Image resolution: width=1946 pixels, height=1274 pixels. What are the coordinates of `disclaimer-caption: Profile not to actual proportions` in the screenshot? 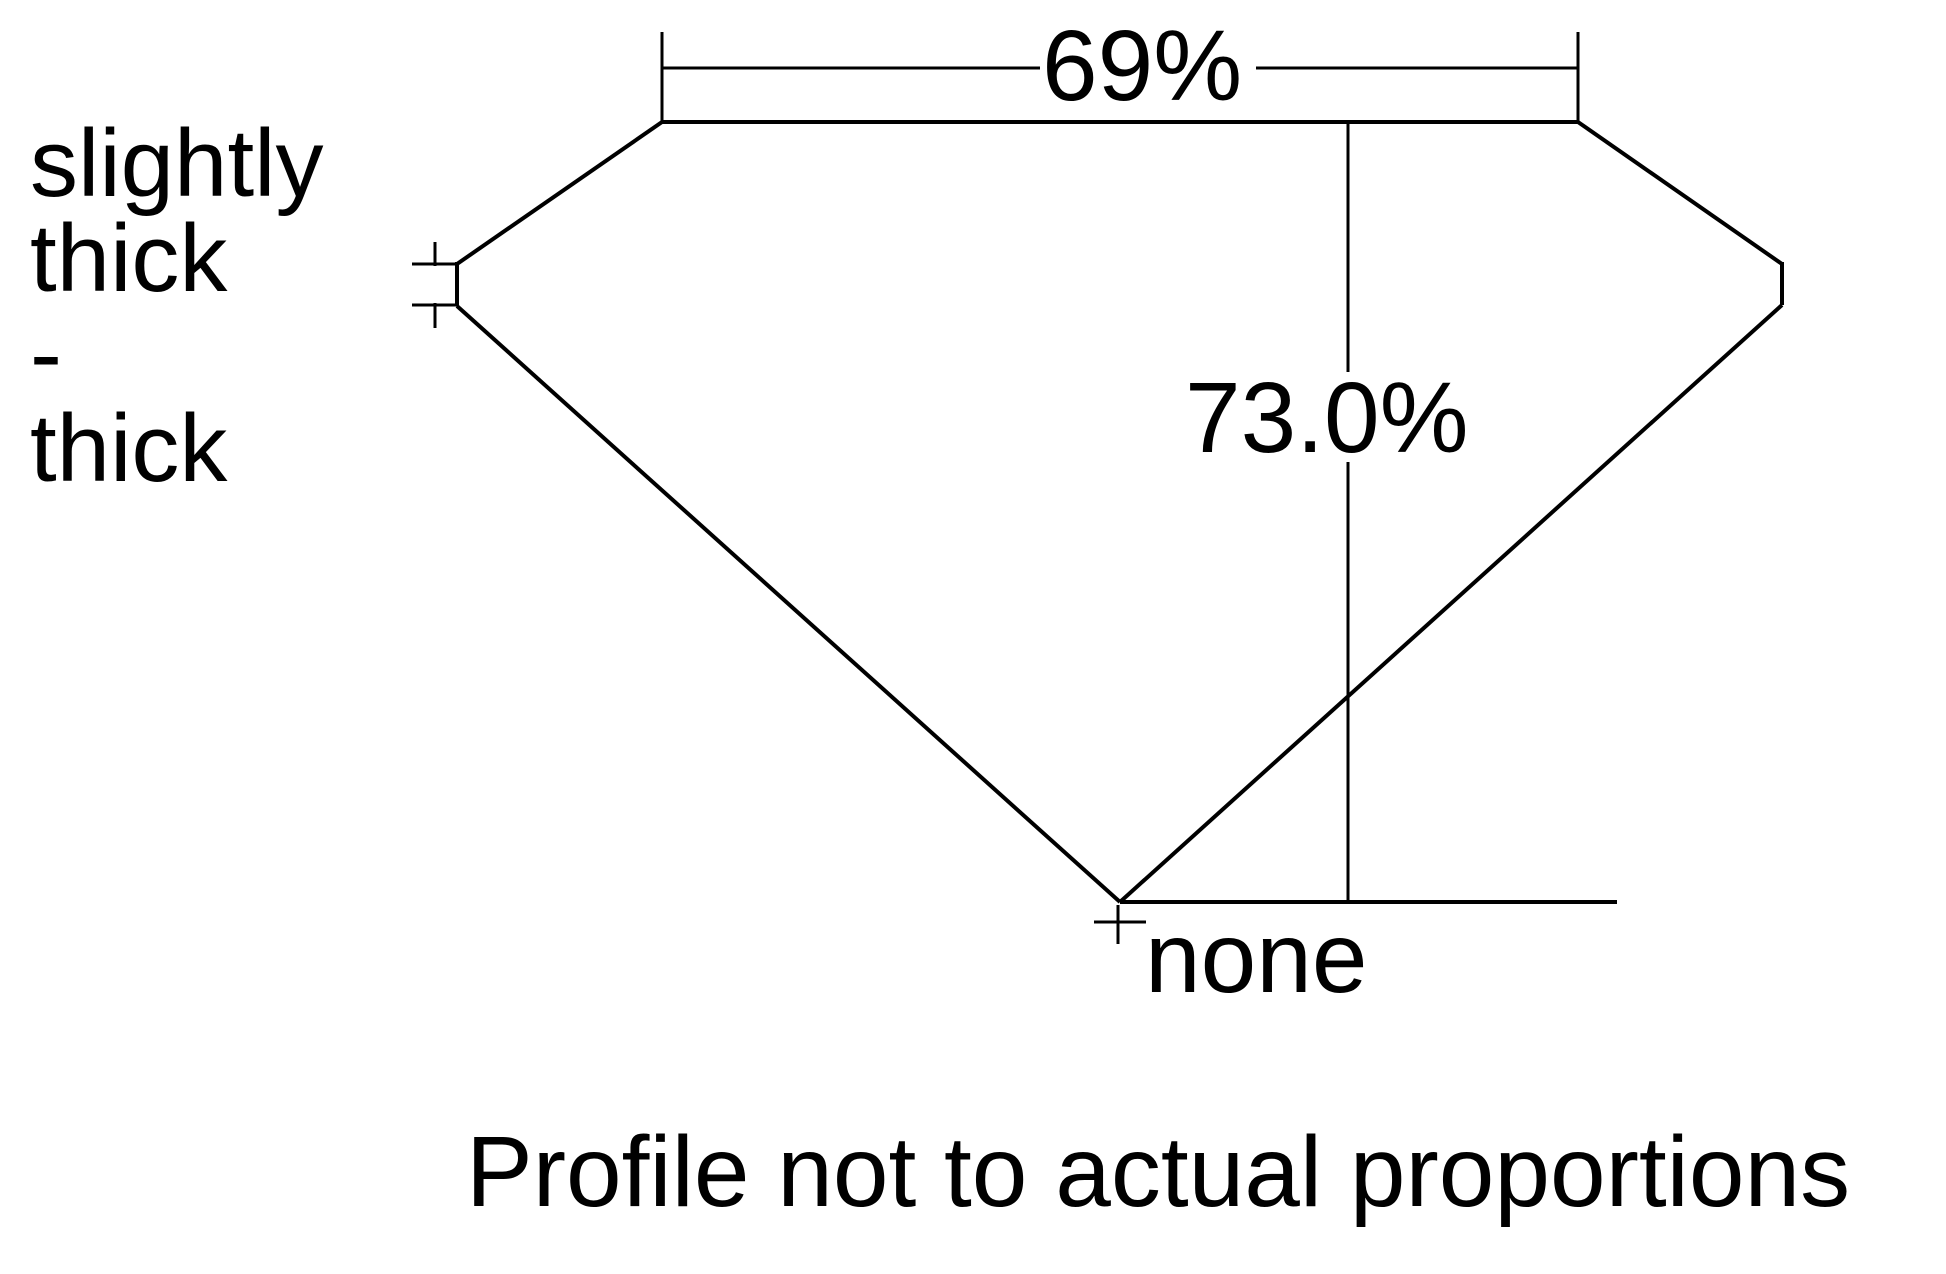 It's located at (1158, 1172).